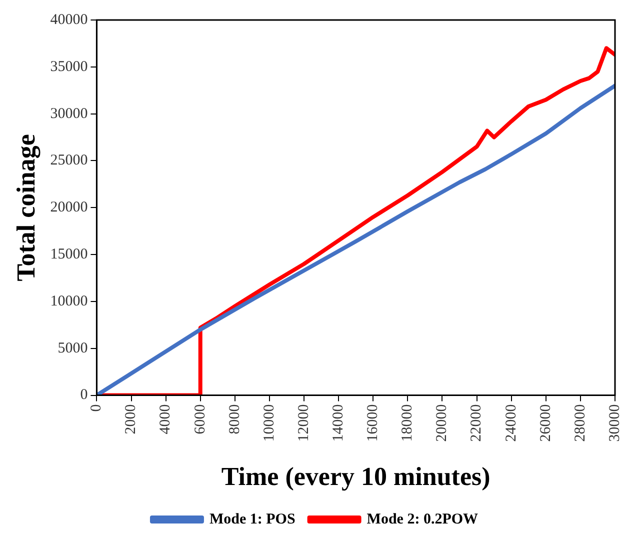  What do you see at coordinates (422, 519) in the screenshot?
I see `legend-label: Mode 2: 0.2POW` at bounding box center [422, 519].